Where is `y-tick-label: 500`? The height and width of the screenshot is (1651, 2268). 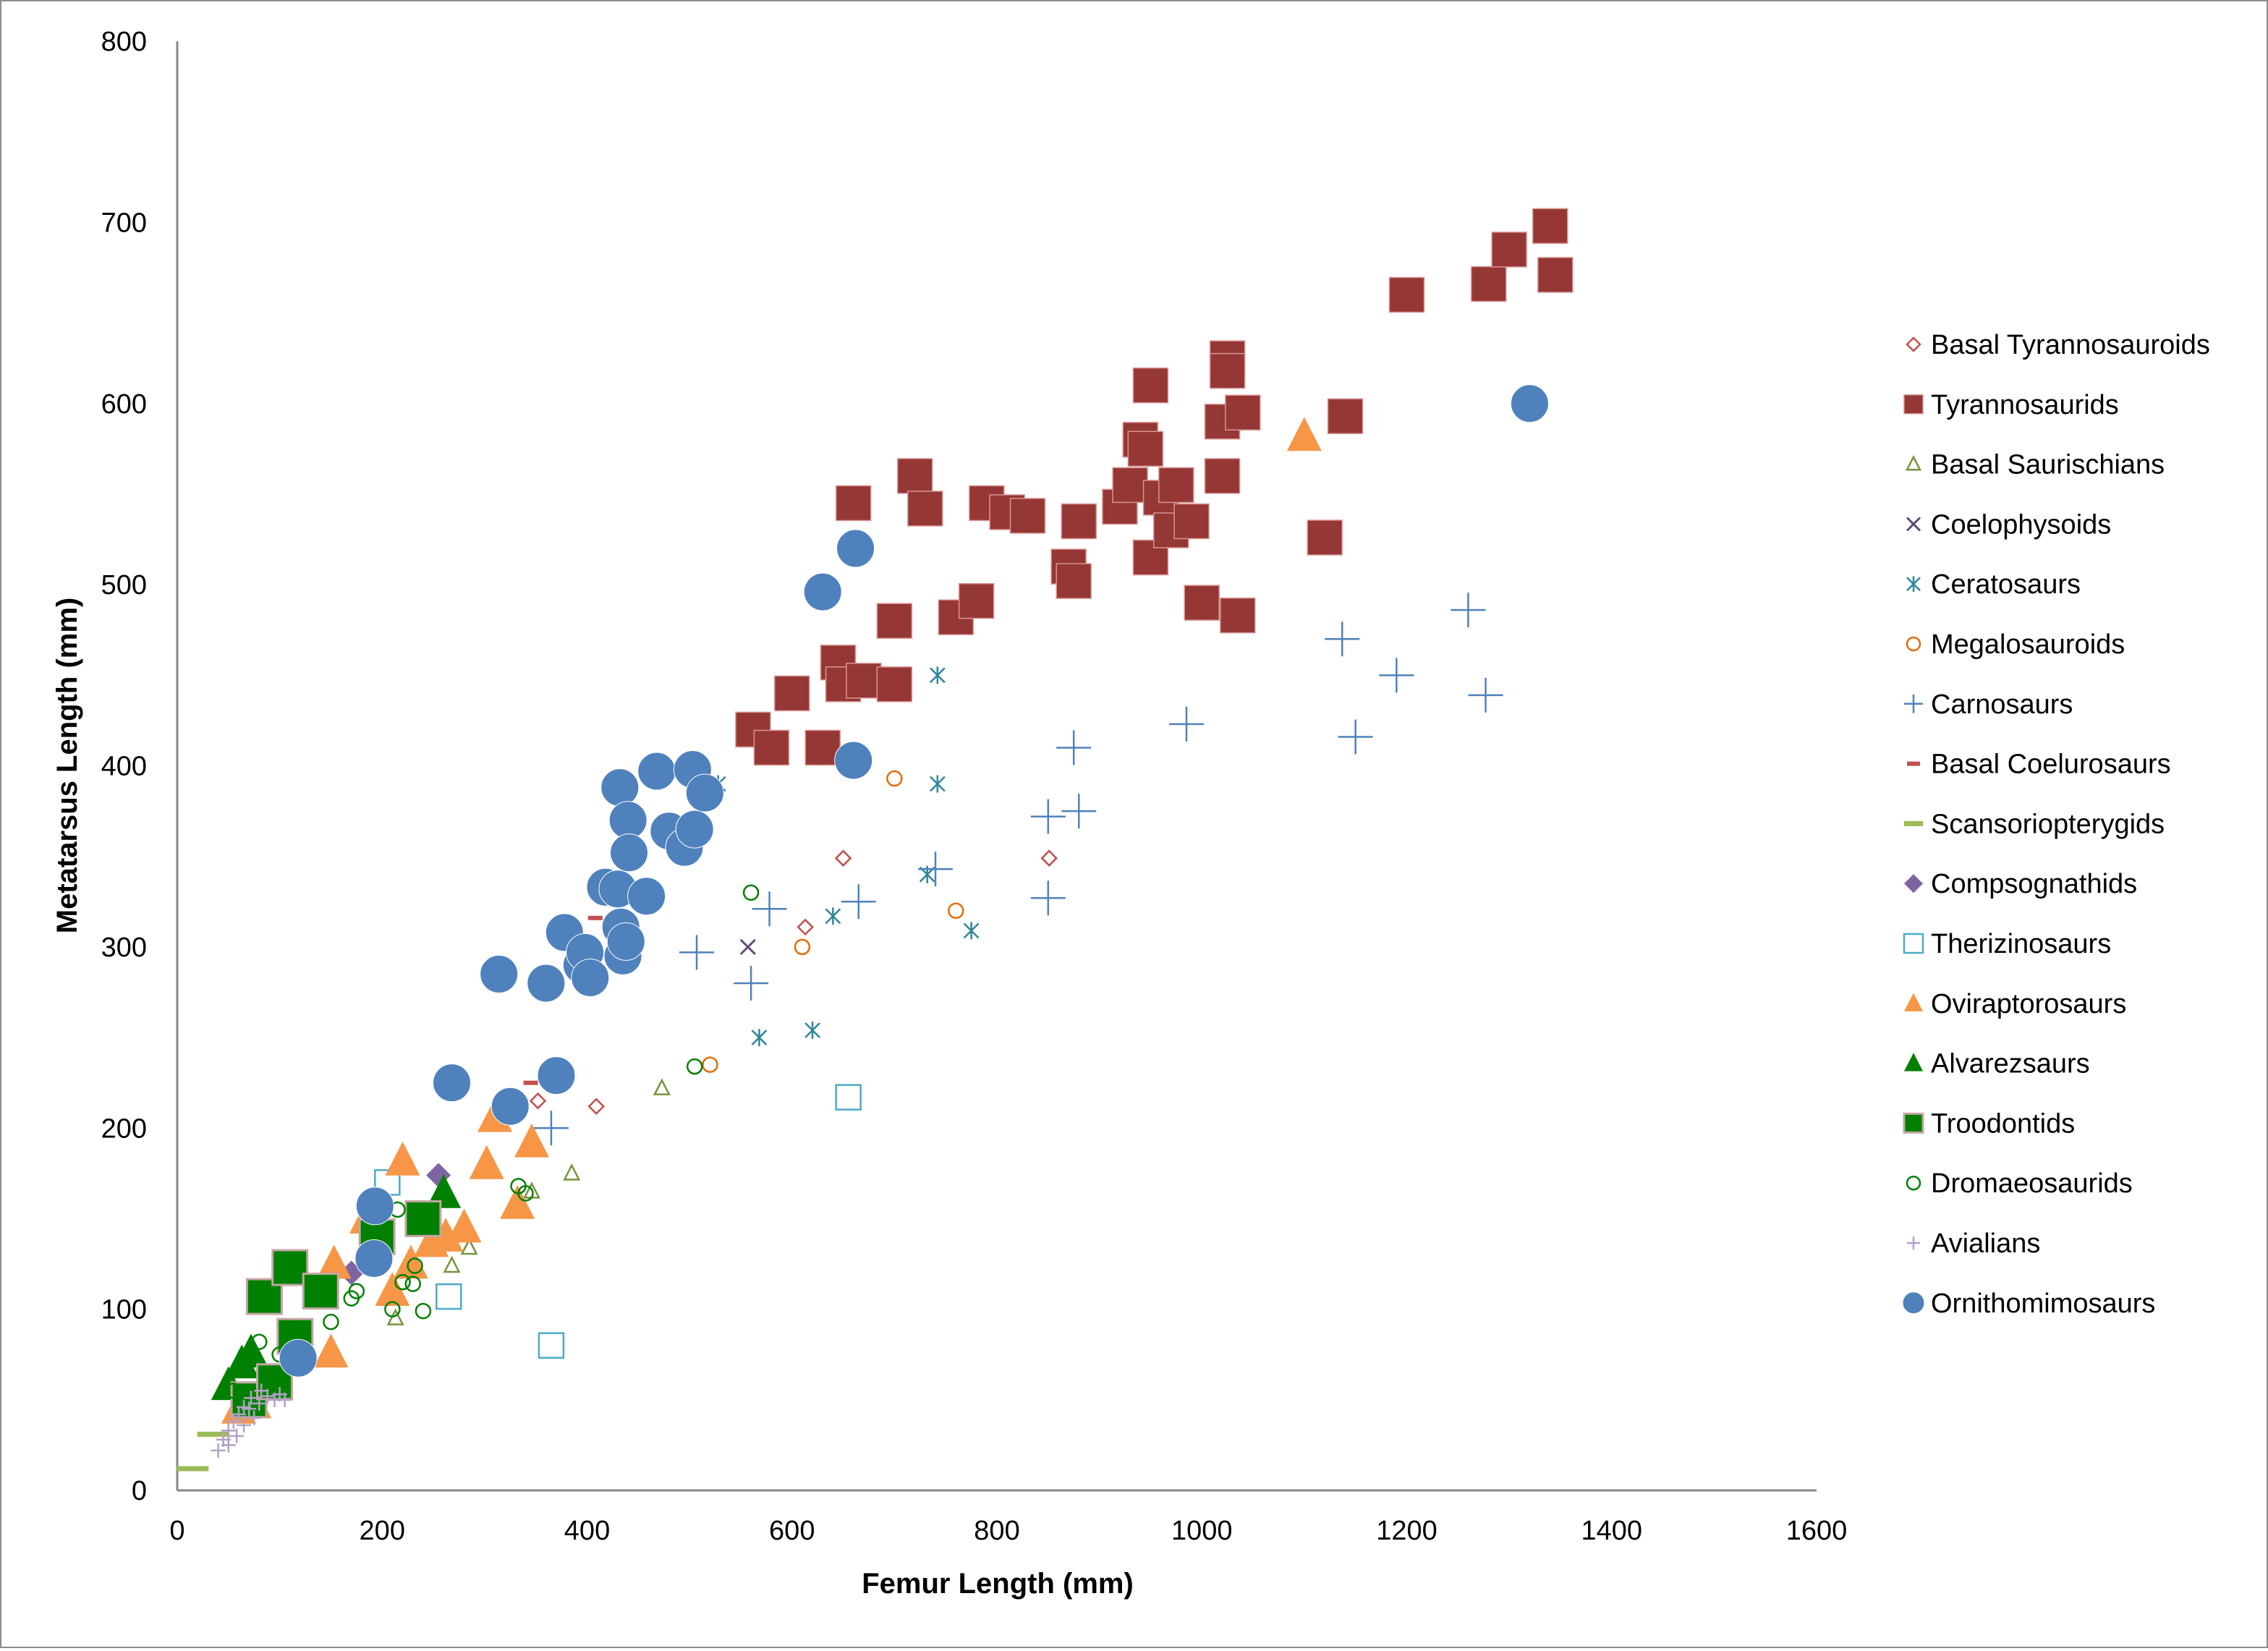
y-tick-label: 500 is located at coordinates (124, 585).